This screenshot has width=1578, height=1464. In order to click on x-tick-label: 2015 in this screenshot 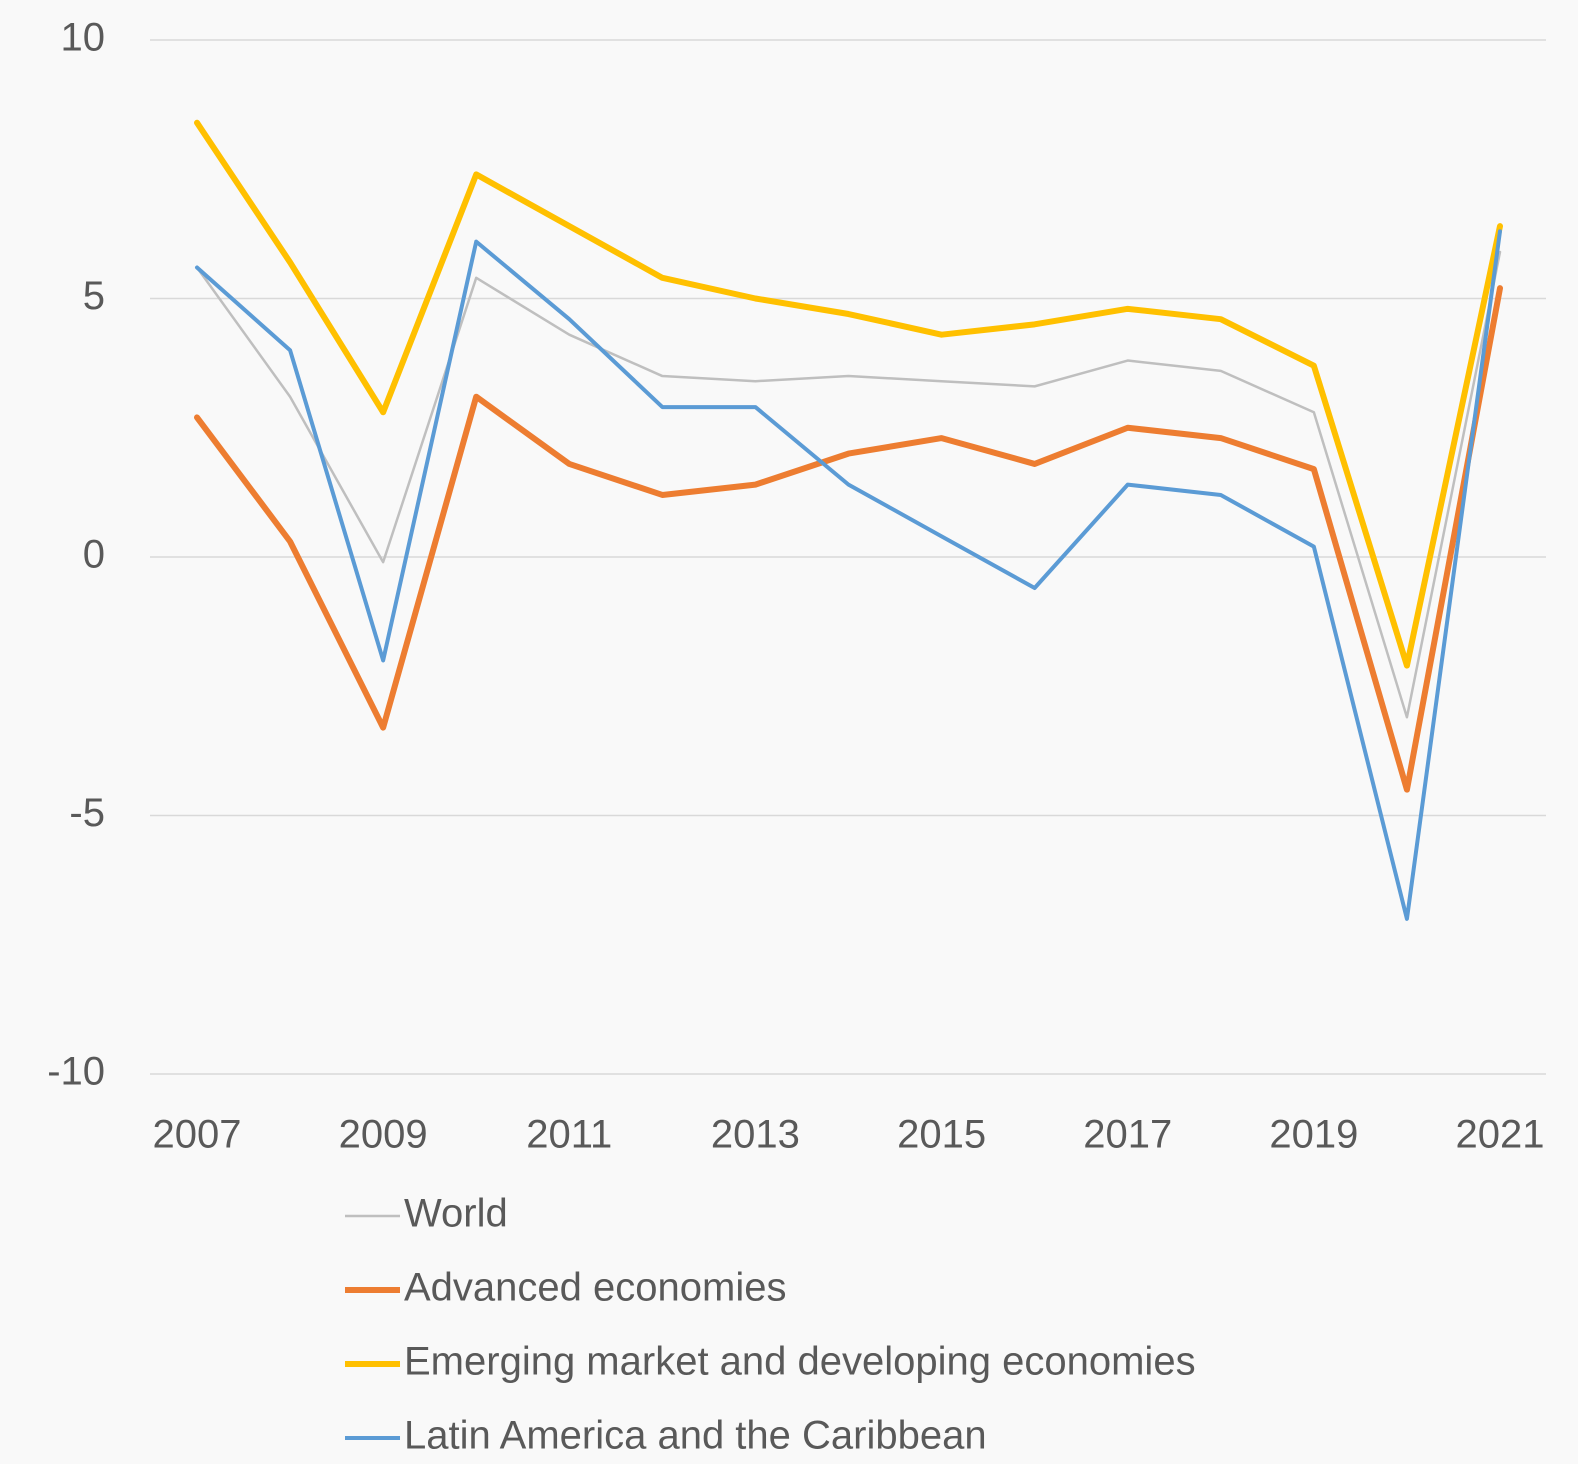, I will do `click(941, 1135)`.